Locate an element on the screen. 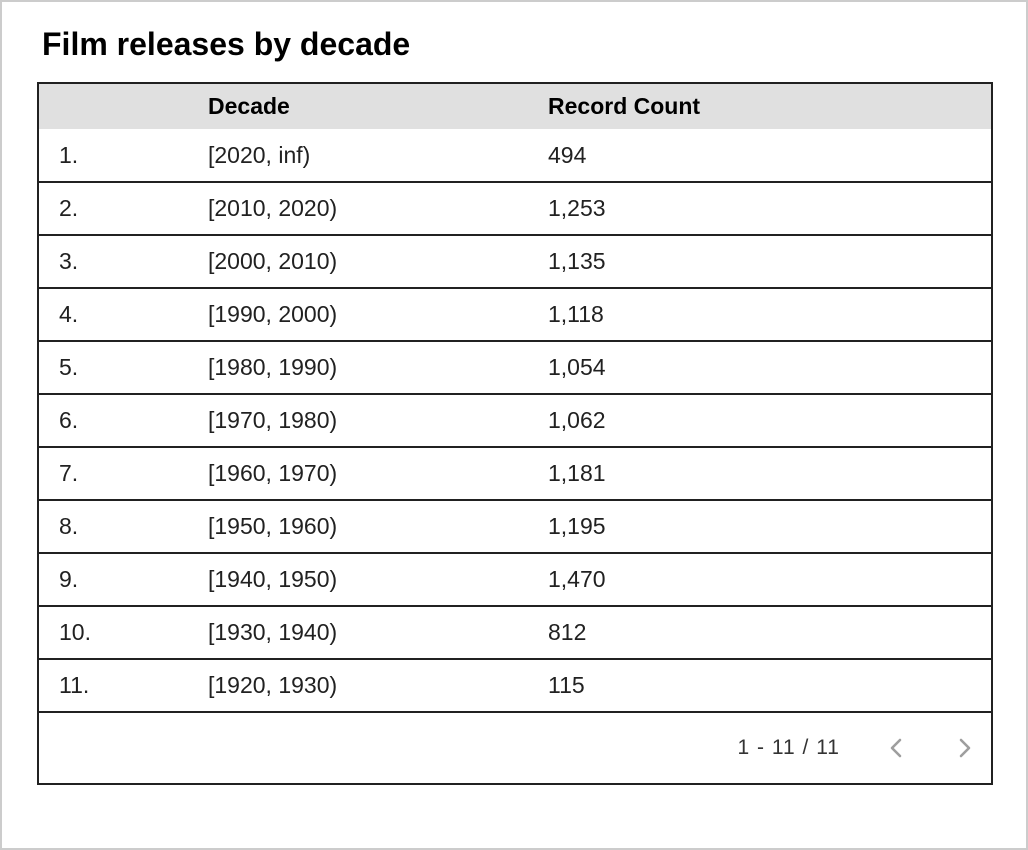 This screenshot has height=850, width=1028. table-footer: 1 - 11 / 11 is located at coordinates (515, 747).